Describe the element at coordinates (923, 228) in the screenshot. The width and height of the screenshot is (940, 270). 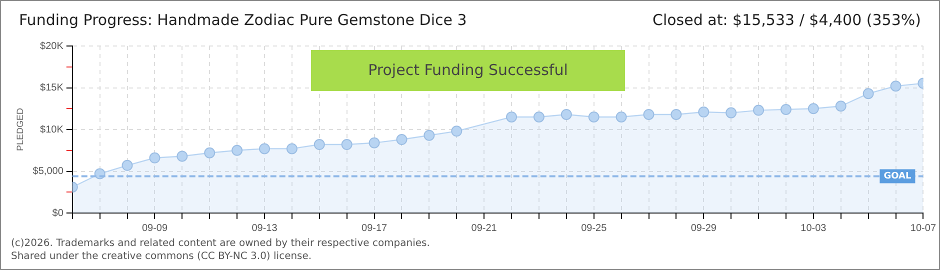
I see `x-tick-label: 10-07` at that location.